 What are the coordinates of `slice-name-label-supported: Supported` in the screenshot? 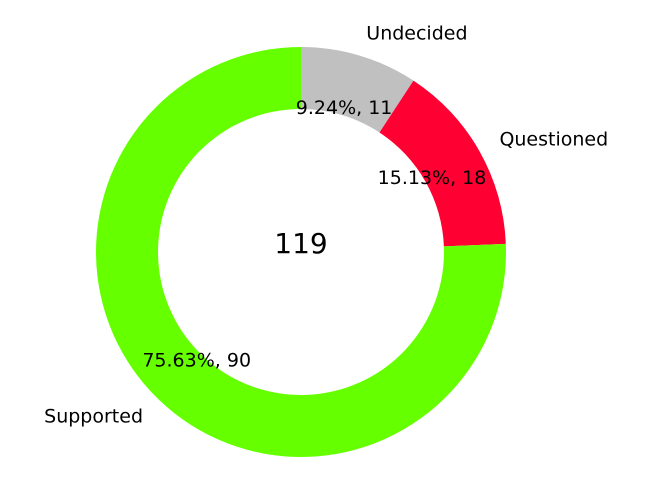 It's located at (93, 416).